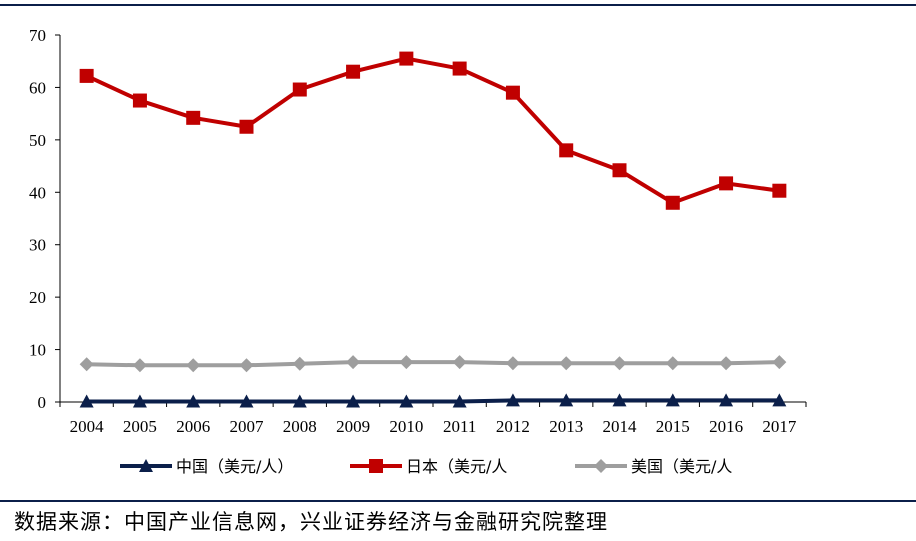 The height and width of the screenshot is (541, 916). I want to click on x-tick-label: 2007, so click(247, 426).